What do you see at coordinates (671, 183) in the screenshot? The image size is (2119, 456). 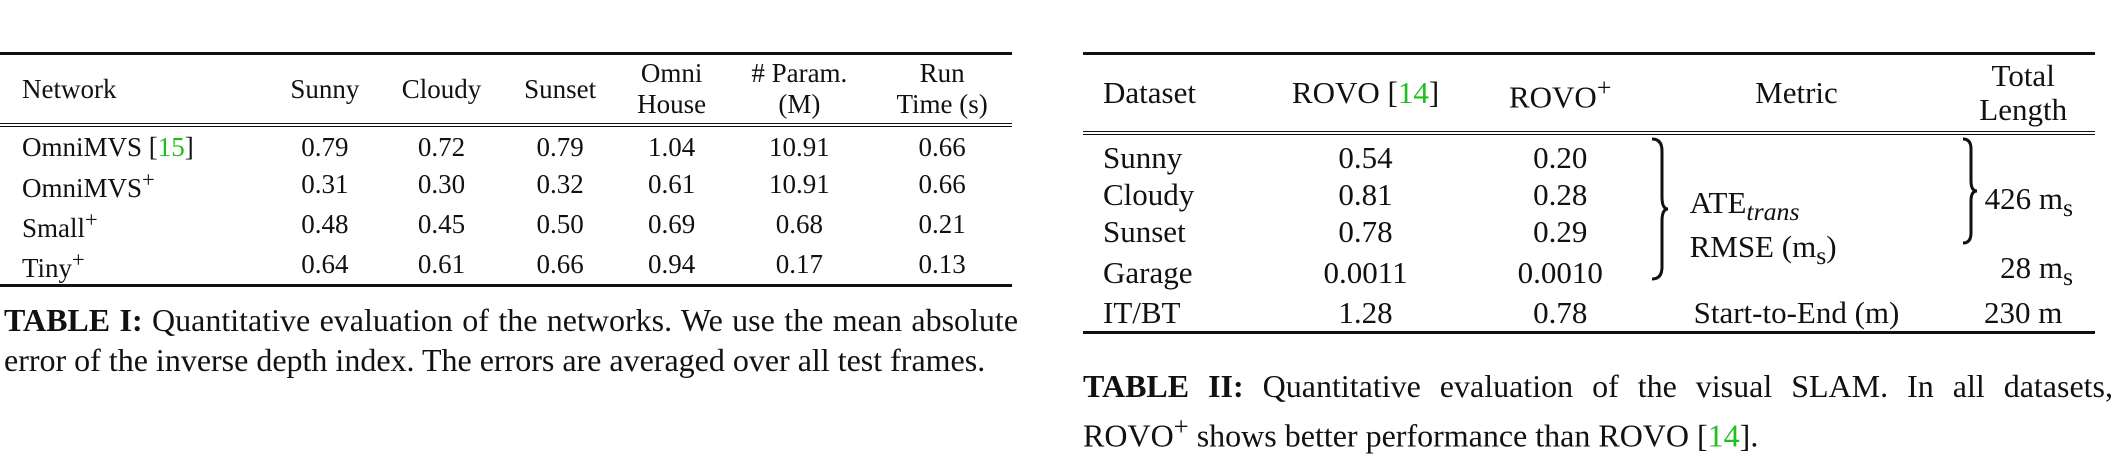 I see `cell-omni: 0.61` at bounding box center [671, 183].